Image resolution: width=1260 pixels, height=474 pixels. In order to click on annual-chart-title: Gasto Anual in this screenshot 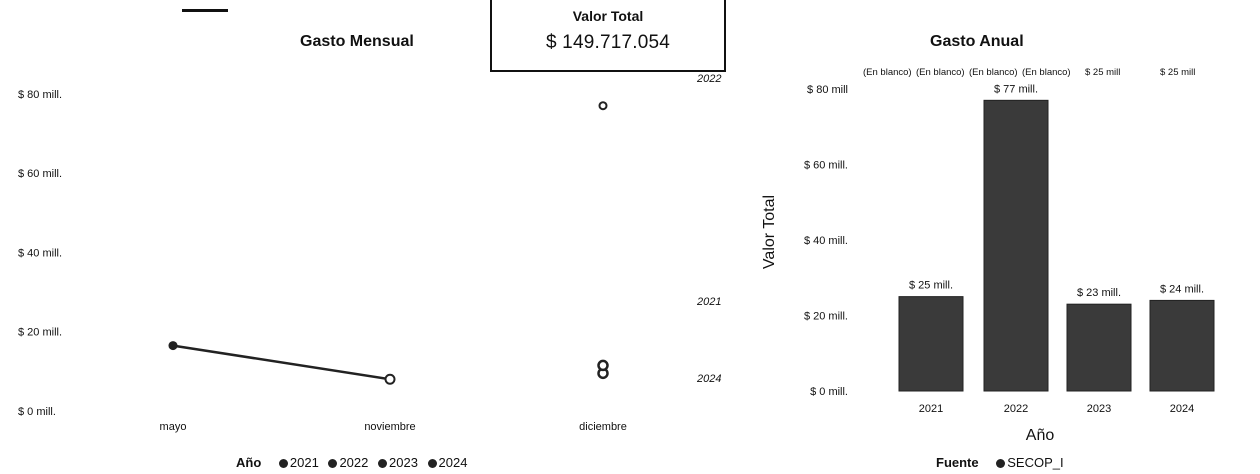, I will do `click(977, 41)`.